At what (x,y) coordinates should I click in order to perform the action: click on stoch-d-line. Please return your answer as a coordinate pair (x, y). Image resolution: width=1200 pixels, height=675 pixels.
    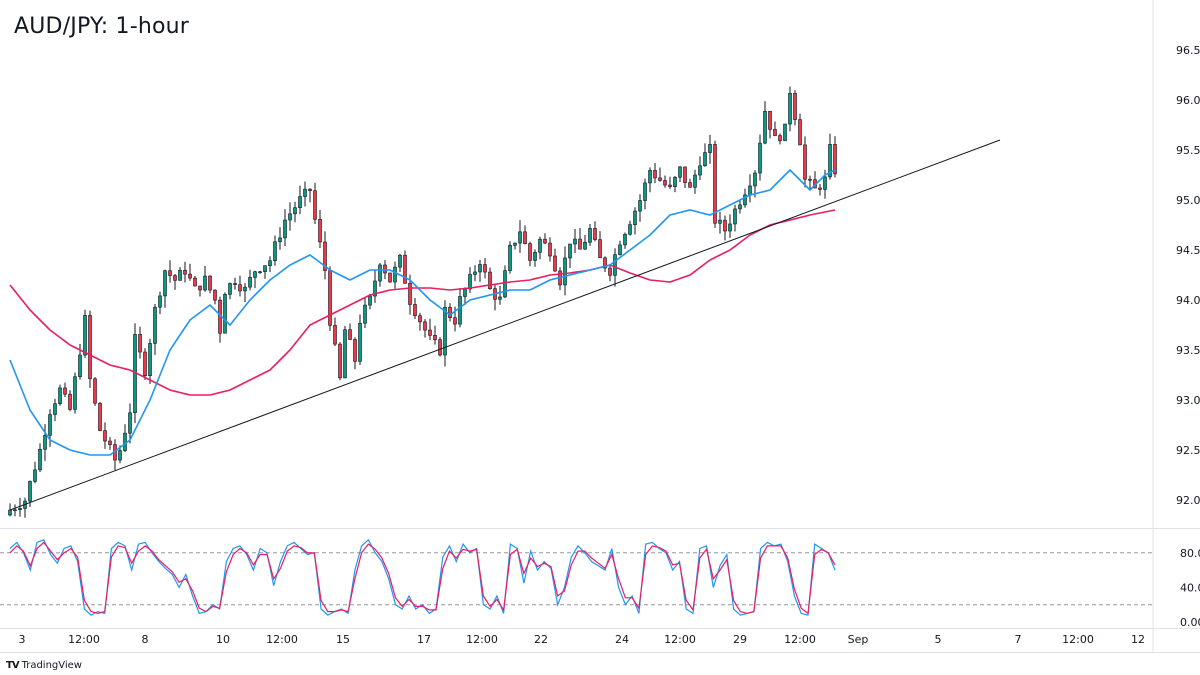
    Looking at the image, I should click on (422, 578).